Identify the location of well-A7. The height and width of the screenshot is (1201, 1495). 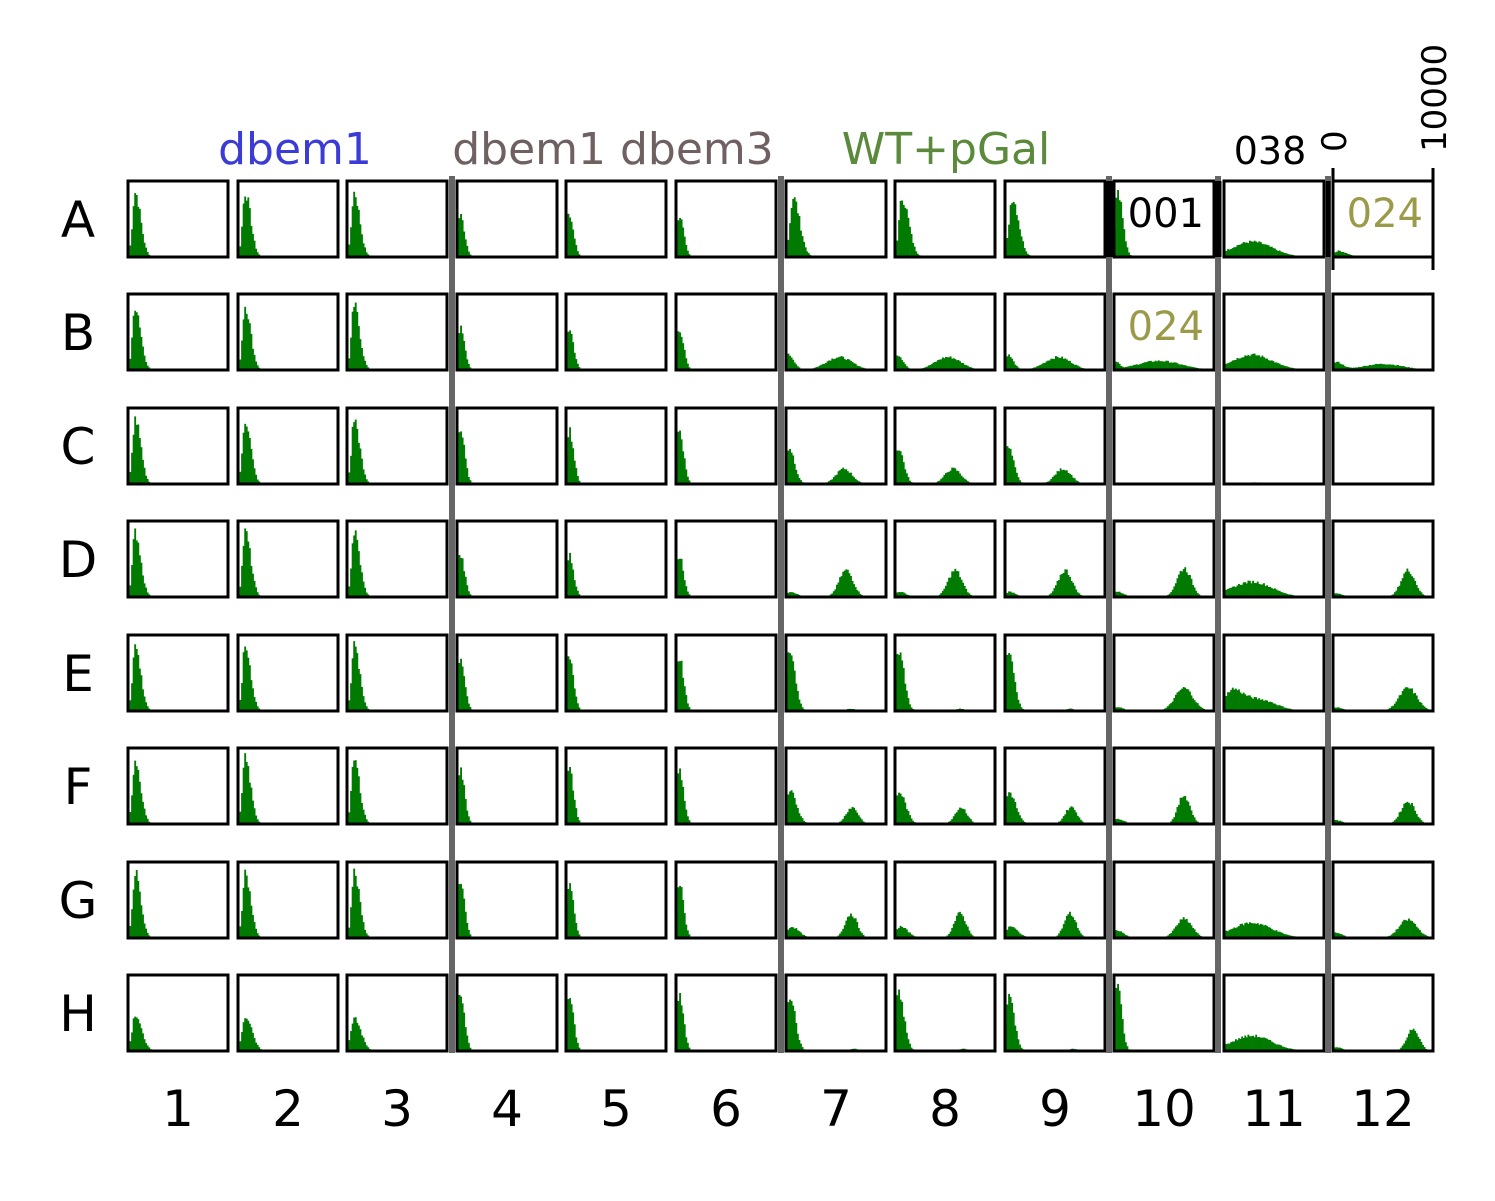
(836, 219).